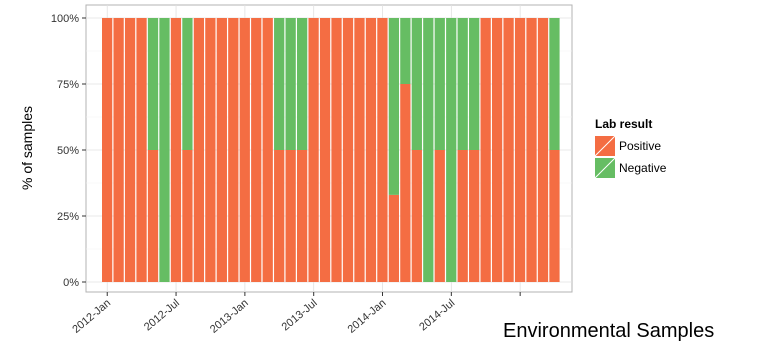 This screenshot has height=351, width=776. Describe the element at coordinates (71, 283) in the screenshot. I see `y-tick-label: 0%` at that location.